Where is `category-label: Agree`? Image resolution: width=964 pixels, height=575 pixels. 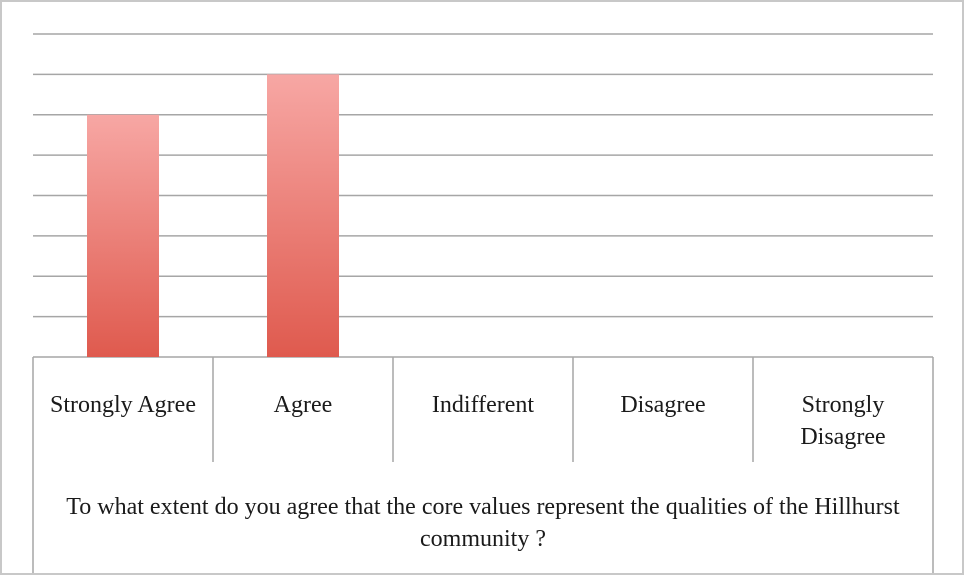
category-label: Agree is located at coordinates (303, 405).